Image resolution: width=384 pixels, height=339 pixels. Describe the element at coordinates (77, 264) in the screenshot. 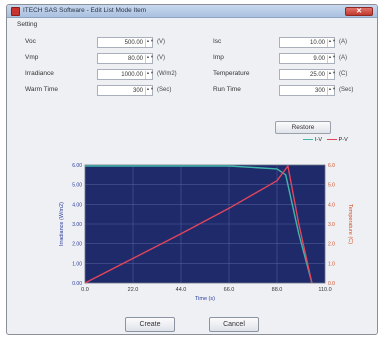

I see `y-left-tick-label: 1.00` at that location.